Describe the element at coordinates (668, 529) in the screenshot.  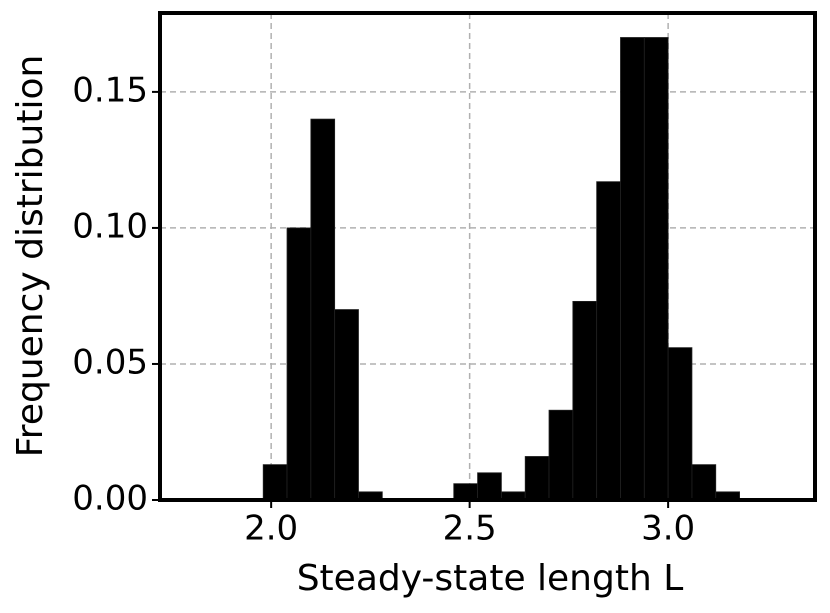
I see `x-tick-label: 3.0` at that location.